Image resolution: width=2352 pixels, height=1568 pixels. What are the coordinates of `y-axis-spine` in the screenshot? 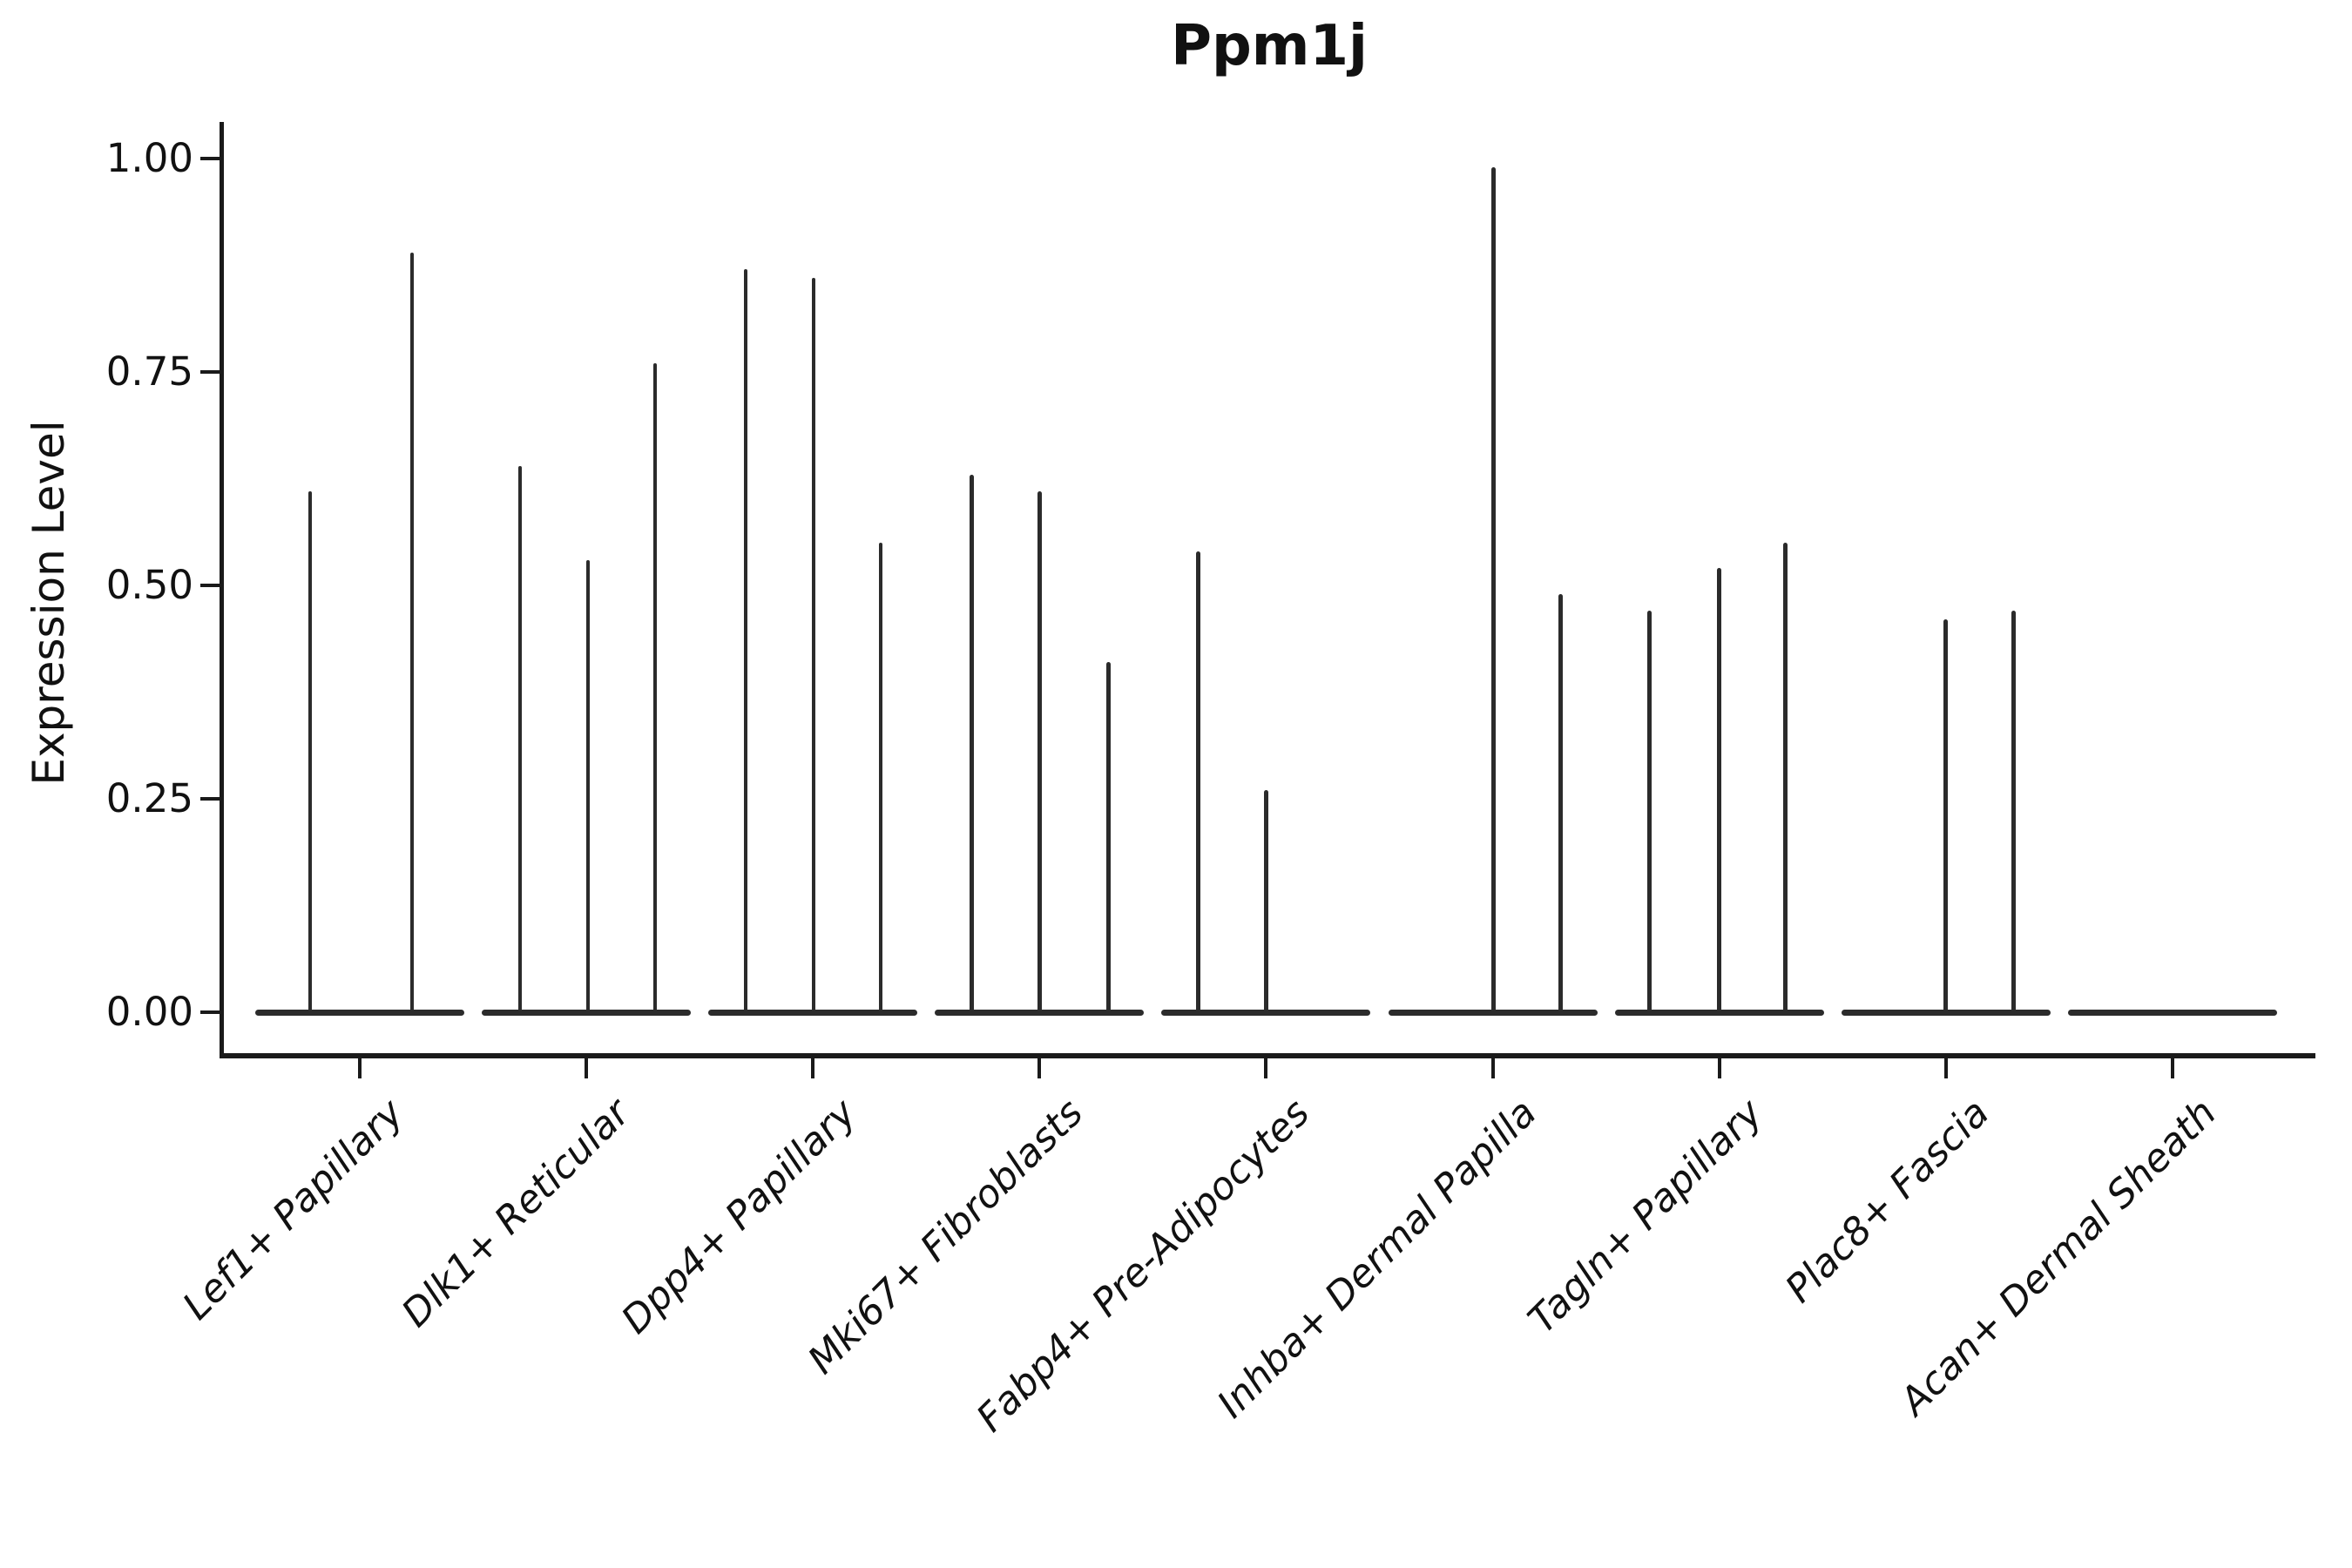 It's located at (222, 590).